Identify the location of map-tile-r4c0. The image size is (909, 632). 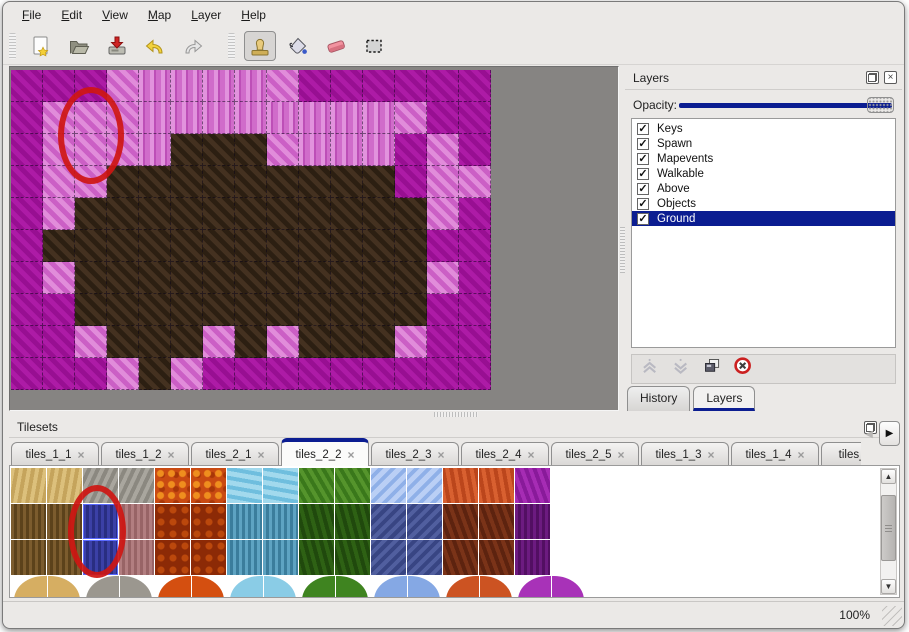
(27, 214).